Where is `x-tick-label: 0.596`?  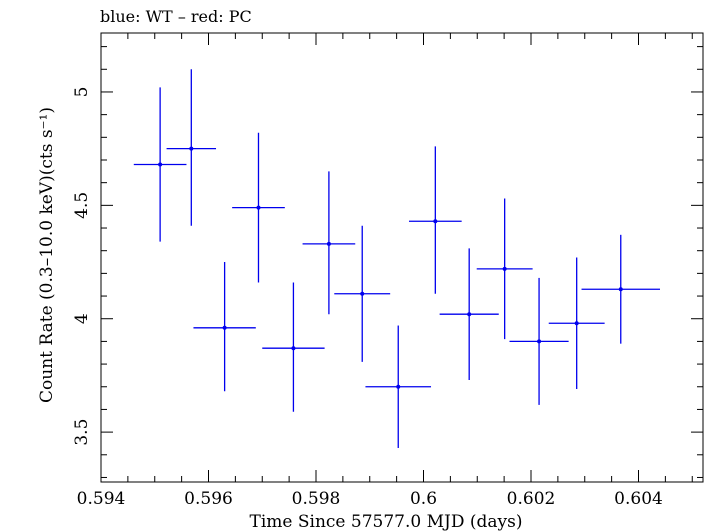
x-tick-label: 0.596 is located at coordinates (208, 499).